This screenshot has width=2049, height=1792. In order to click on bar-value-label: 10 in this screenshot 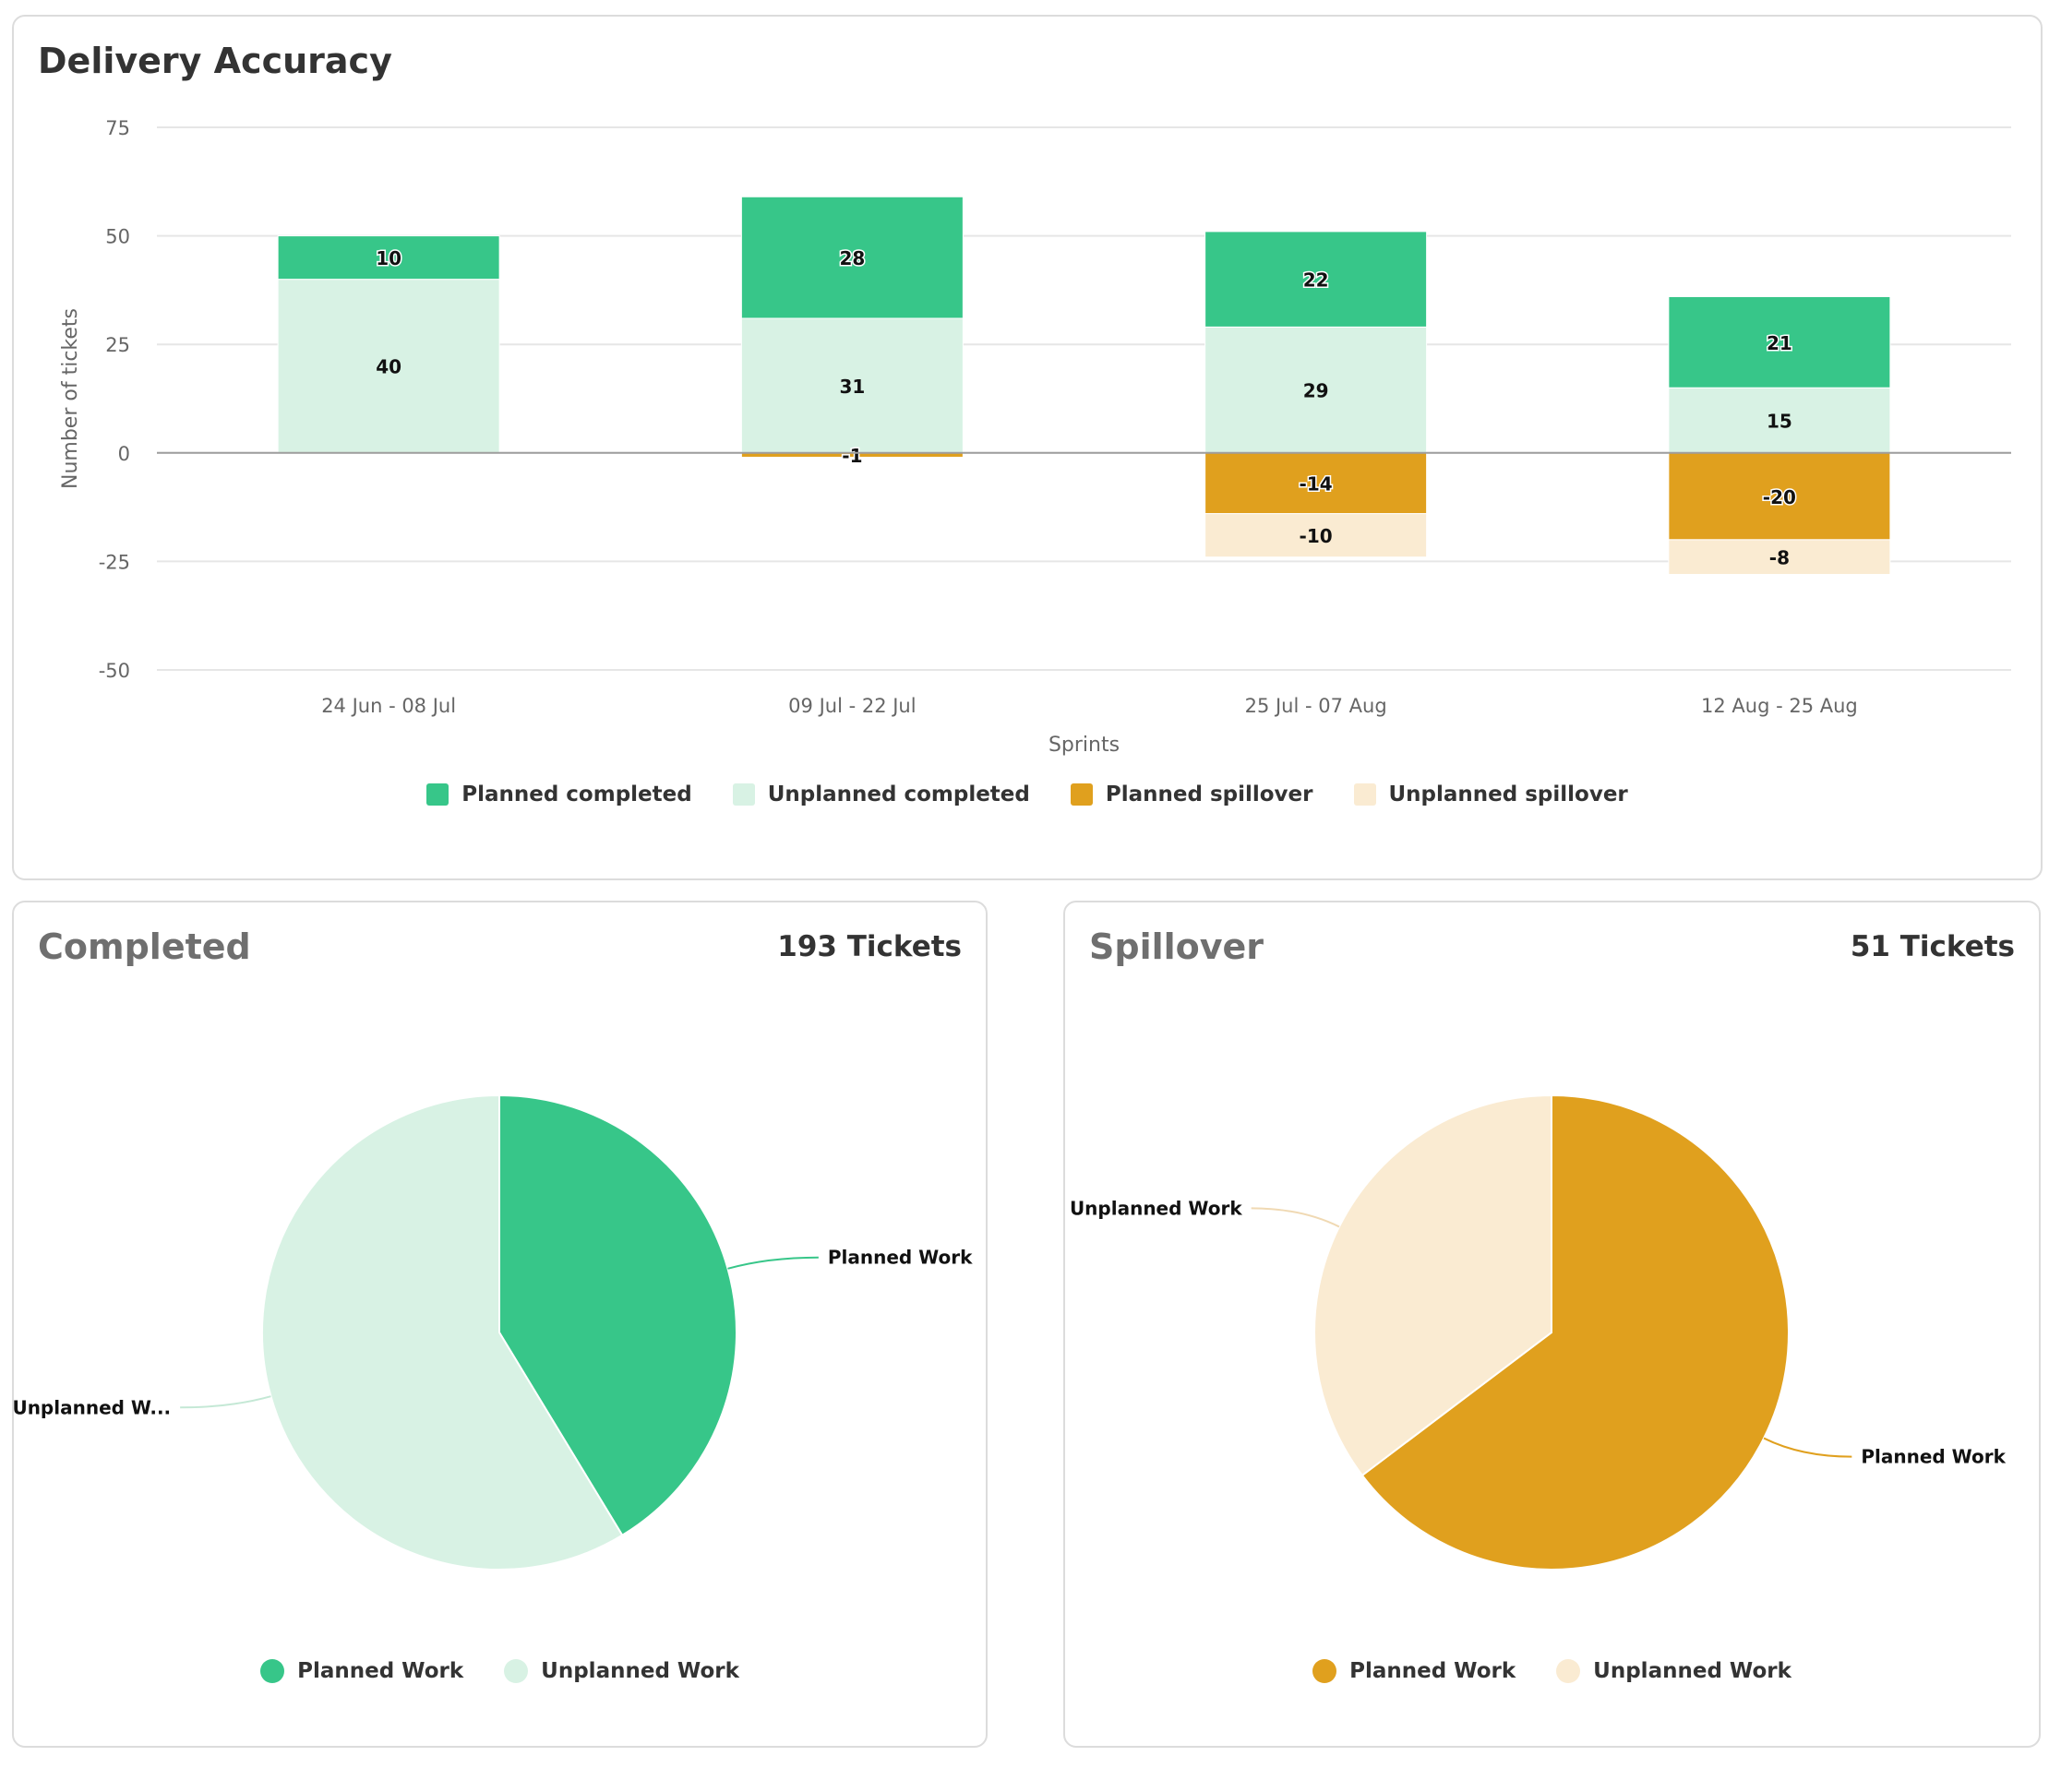, I will do `click(388, 258)`.